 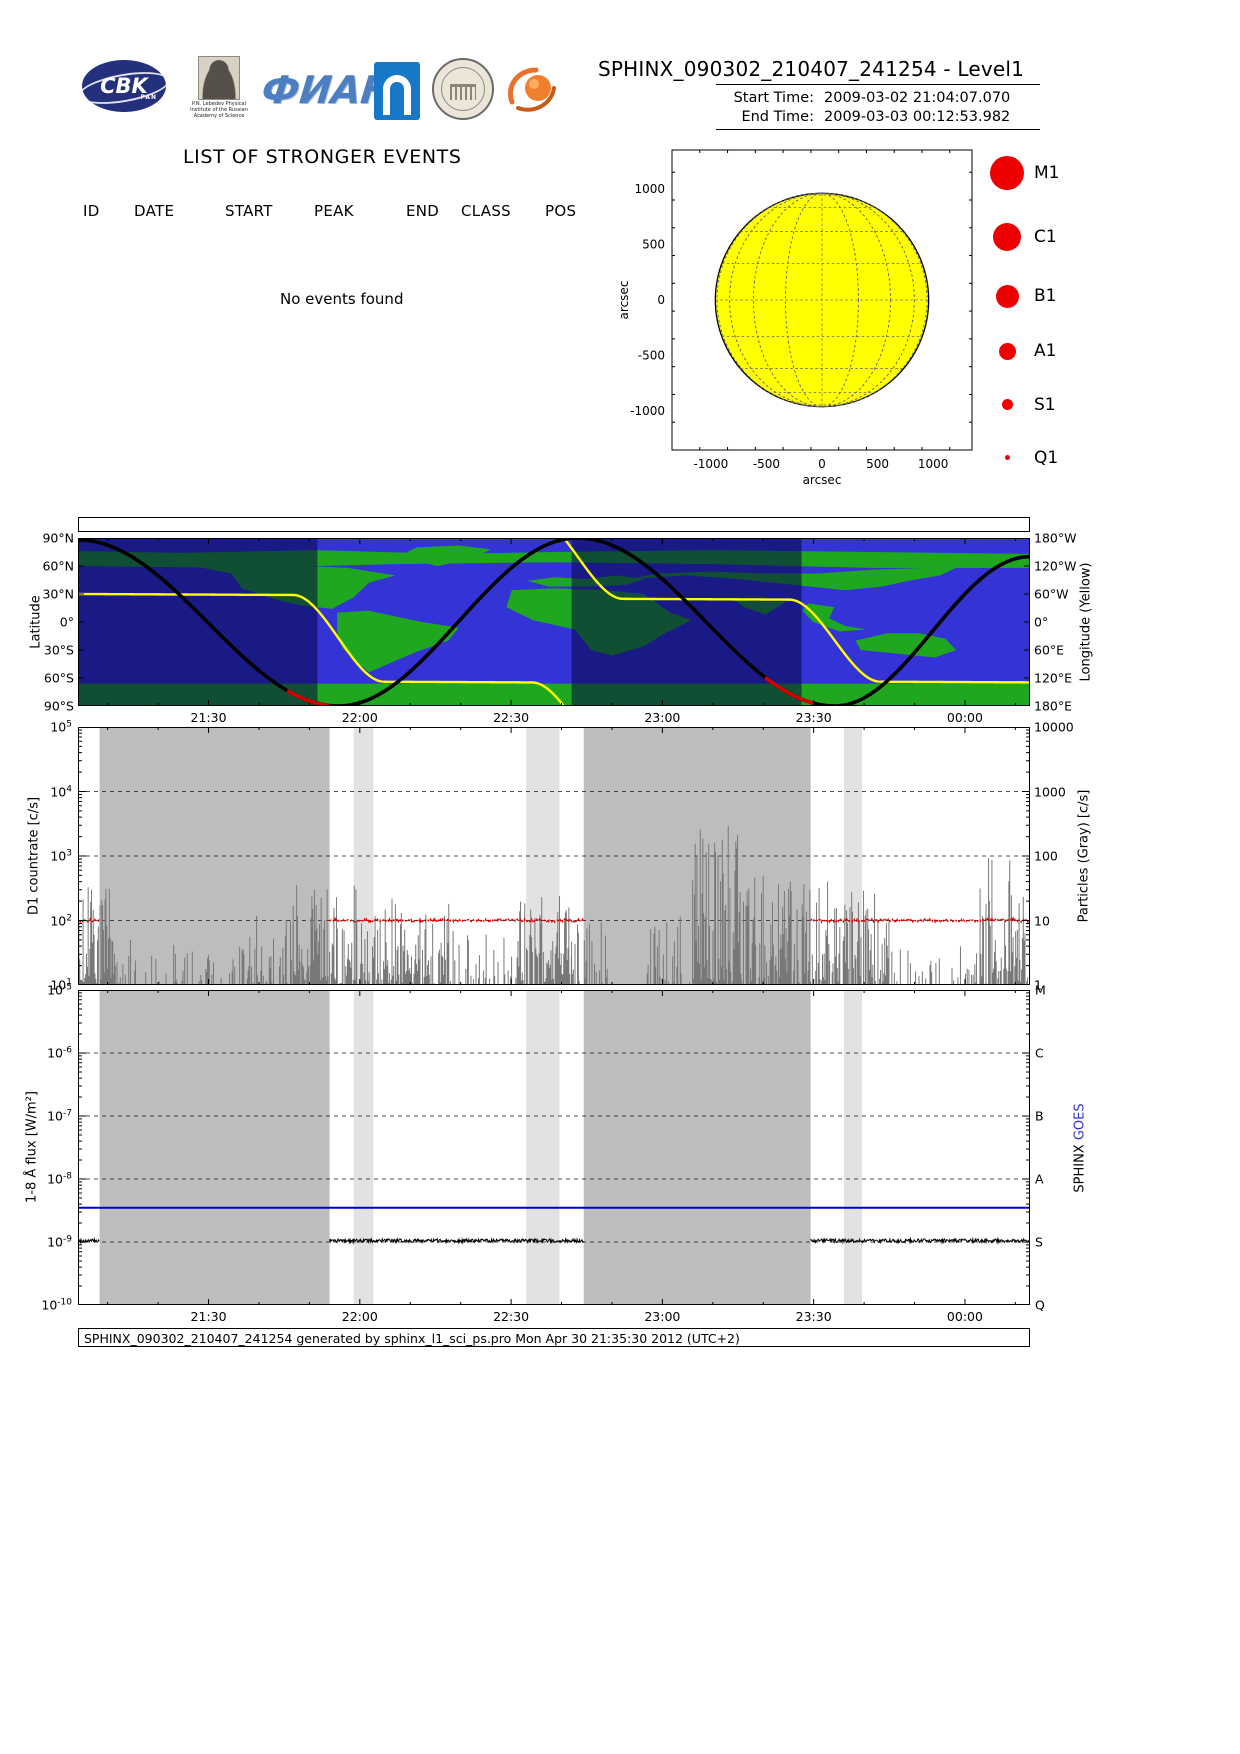 What do you see at coordinates (1055, 566) in the screenshot?
I see `map-lon-tick-label: 120°W` at bounding box center [1055, 566].